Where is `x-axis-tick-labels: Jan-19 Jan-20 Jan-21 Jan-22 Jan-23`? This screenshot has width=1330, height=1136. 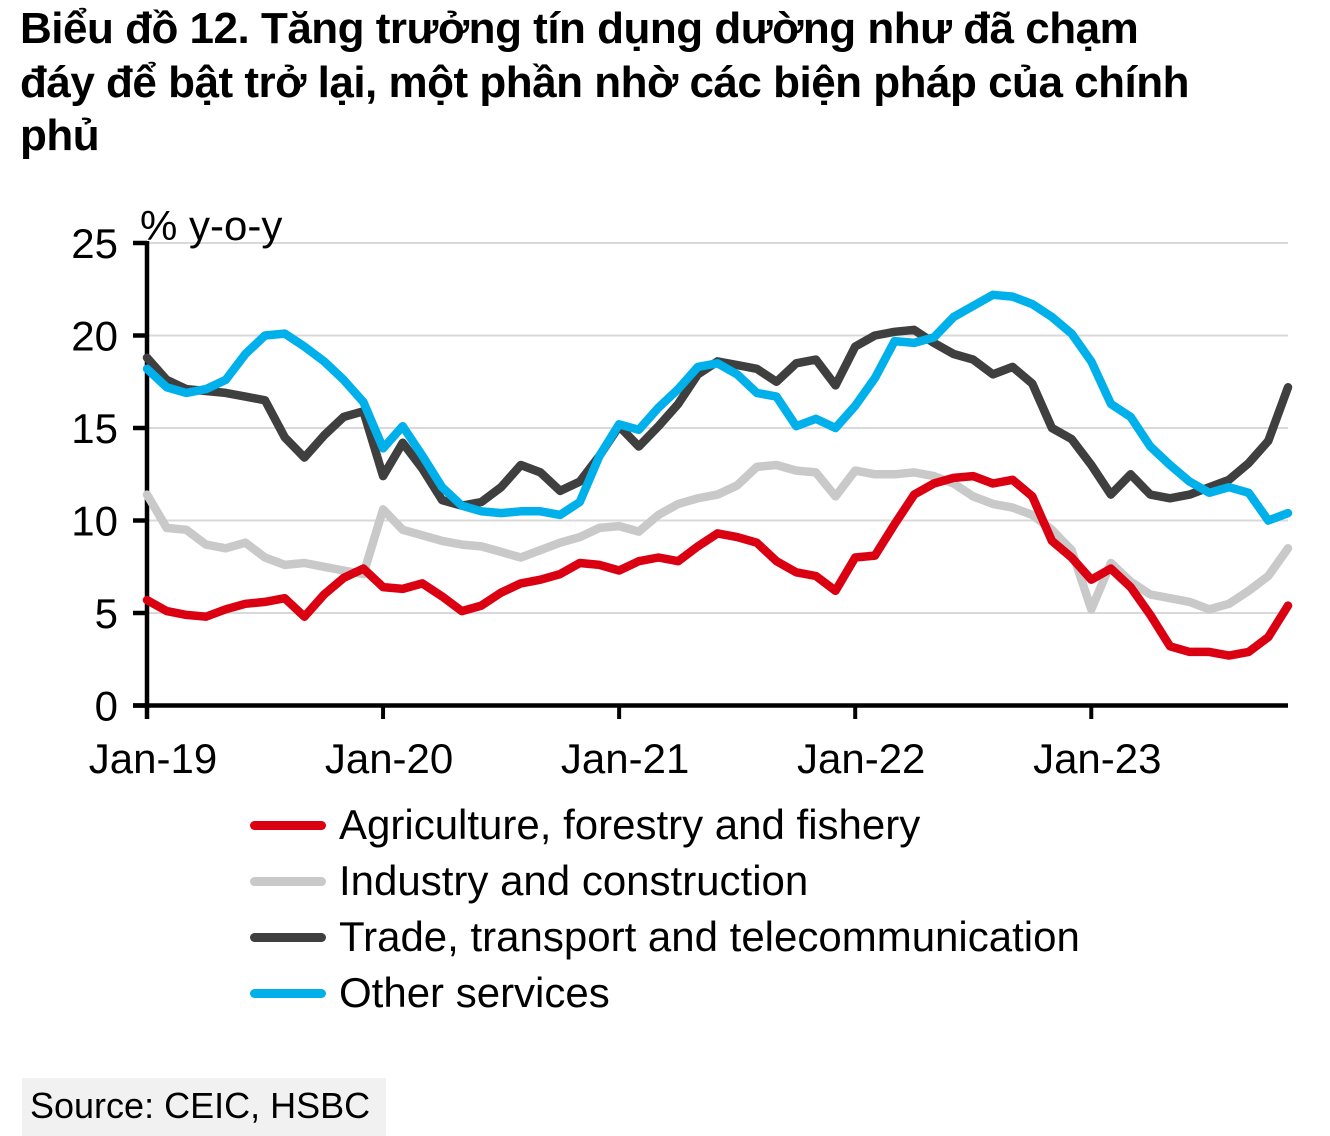 x-axis-tick-labels: Jan-19 Jan-20 Jan-21 Jan-22 Jan-23 is located at coordinates (625, 758).